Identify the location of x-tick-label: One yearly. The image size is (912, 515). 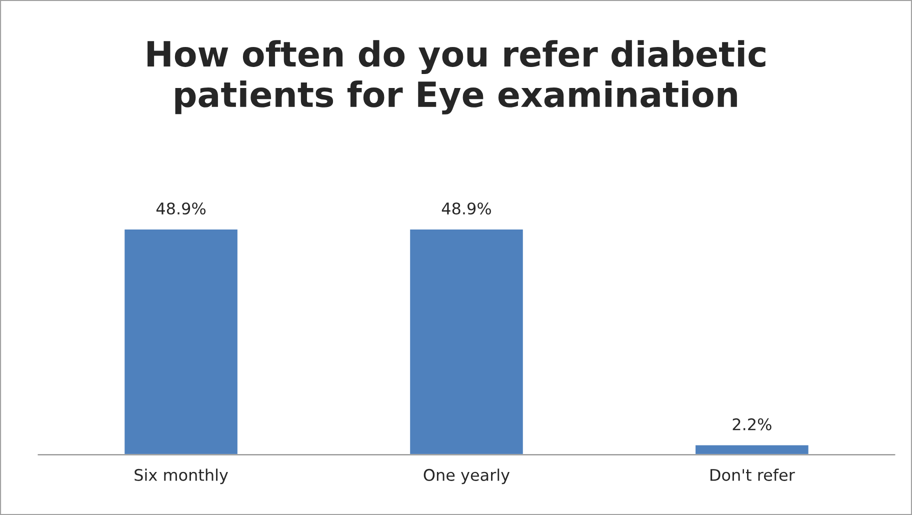
(467, 476).